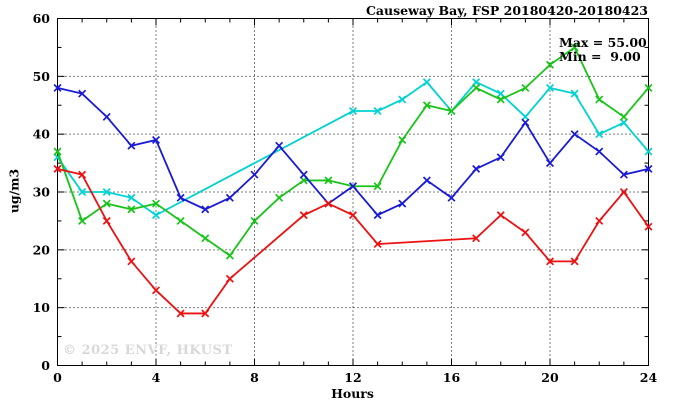 The image size is (674, 409). I want to click on y-tick-label: 40, so click(42, 134).